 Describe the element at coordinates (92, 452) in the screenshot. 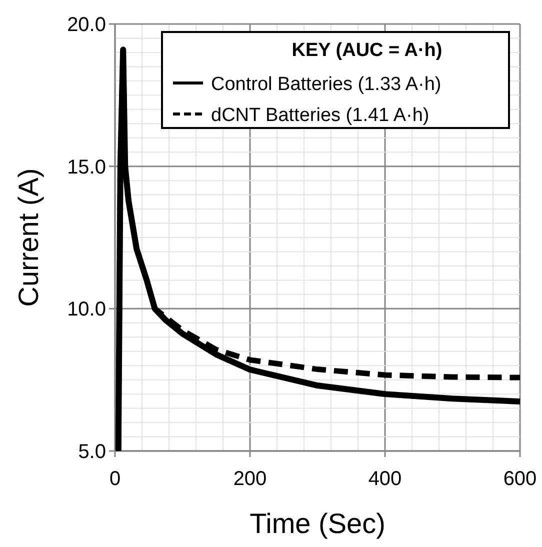

I see `y-tick-label: 5.0` at that location.